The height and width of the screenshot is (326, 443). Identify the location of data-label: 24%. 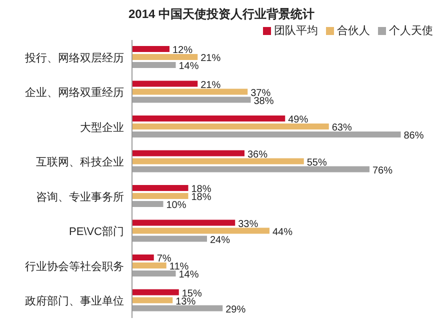
(220, 240).